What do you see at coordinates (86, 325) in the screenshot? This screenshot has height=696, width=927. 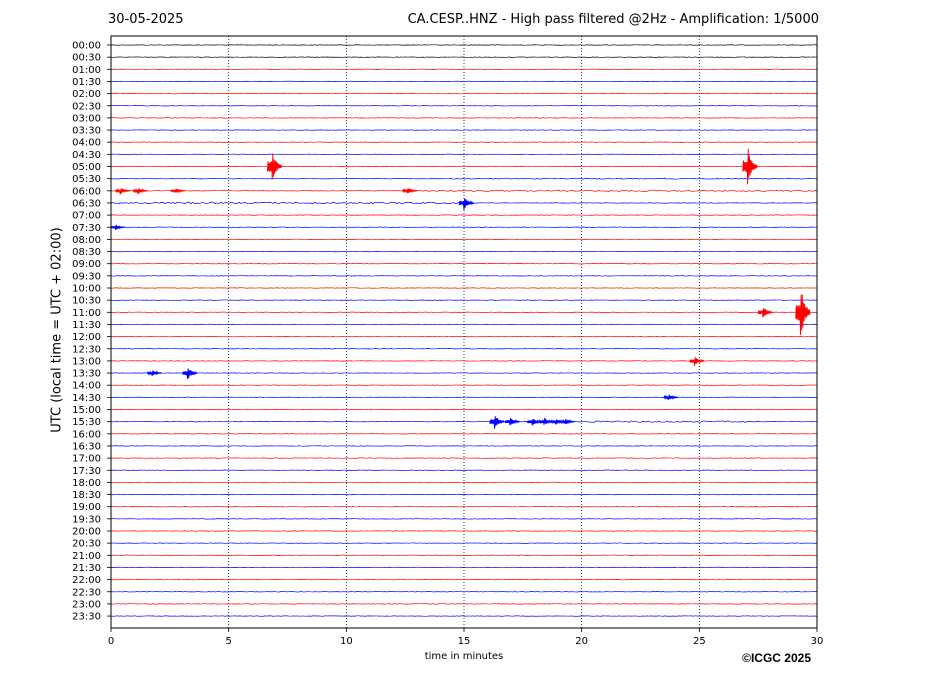 I see `row-label: 11:30` at bounding box center [86, 325].